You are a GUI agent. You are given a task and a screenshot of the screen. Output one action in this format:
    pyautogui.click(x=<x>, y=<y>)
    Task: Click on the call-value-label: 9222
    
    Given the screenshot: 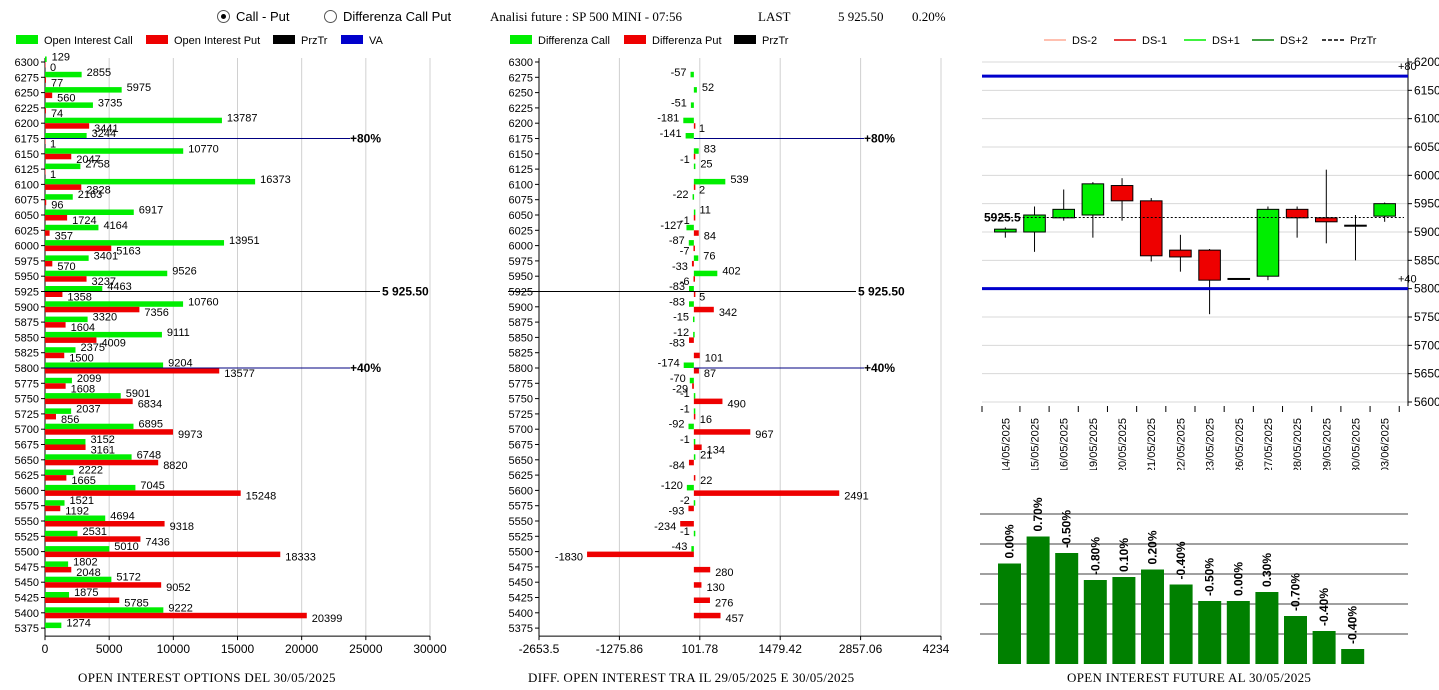 What is the action you would take?
    pyautogui.click(x=180, y=608)
    